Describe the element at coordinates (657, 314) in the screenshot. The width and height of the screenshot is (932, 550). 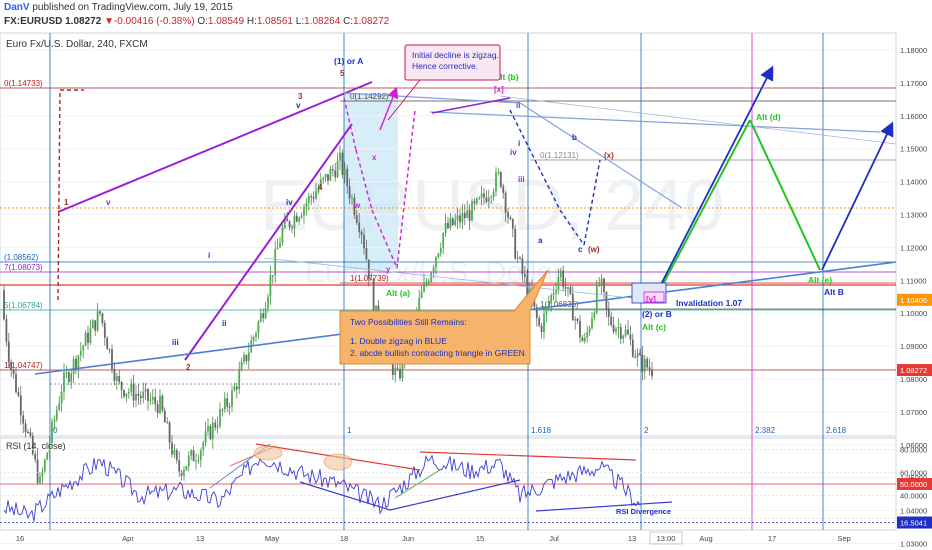
I see `wave-label: (2) or B` at that location.